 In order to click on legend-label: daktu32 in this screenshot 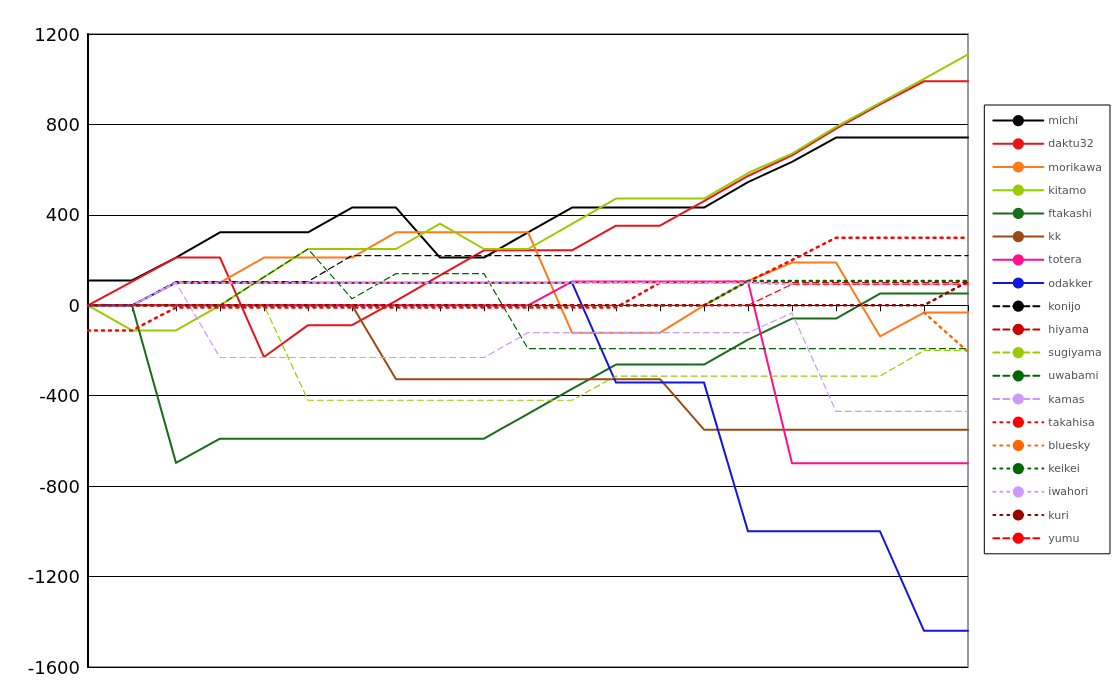, I will do `click(1071, 144)`.